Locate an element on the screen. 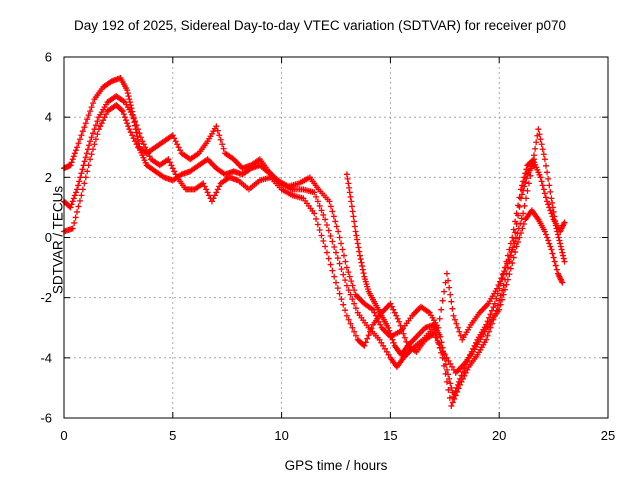 The image size is (640, 480). y-tick-label: 0 is located at coordinates (48, 237).